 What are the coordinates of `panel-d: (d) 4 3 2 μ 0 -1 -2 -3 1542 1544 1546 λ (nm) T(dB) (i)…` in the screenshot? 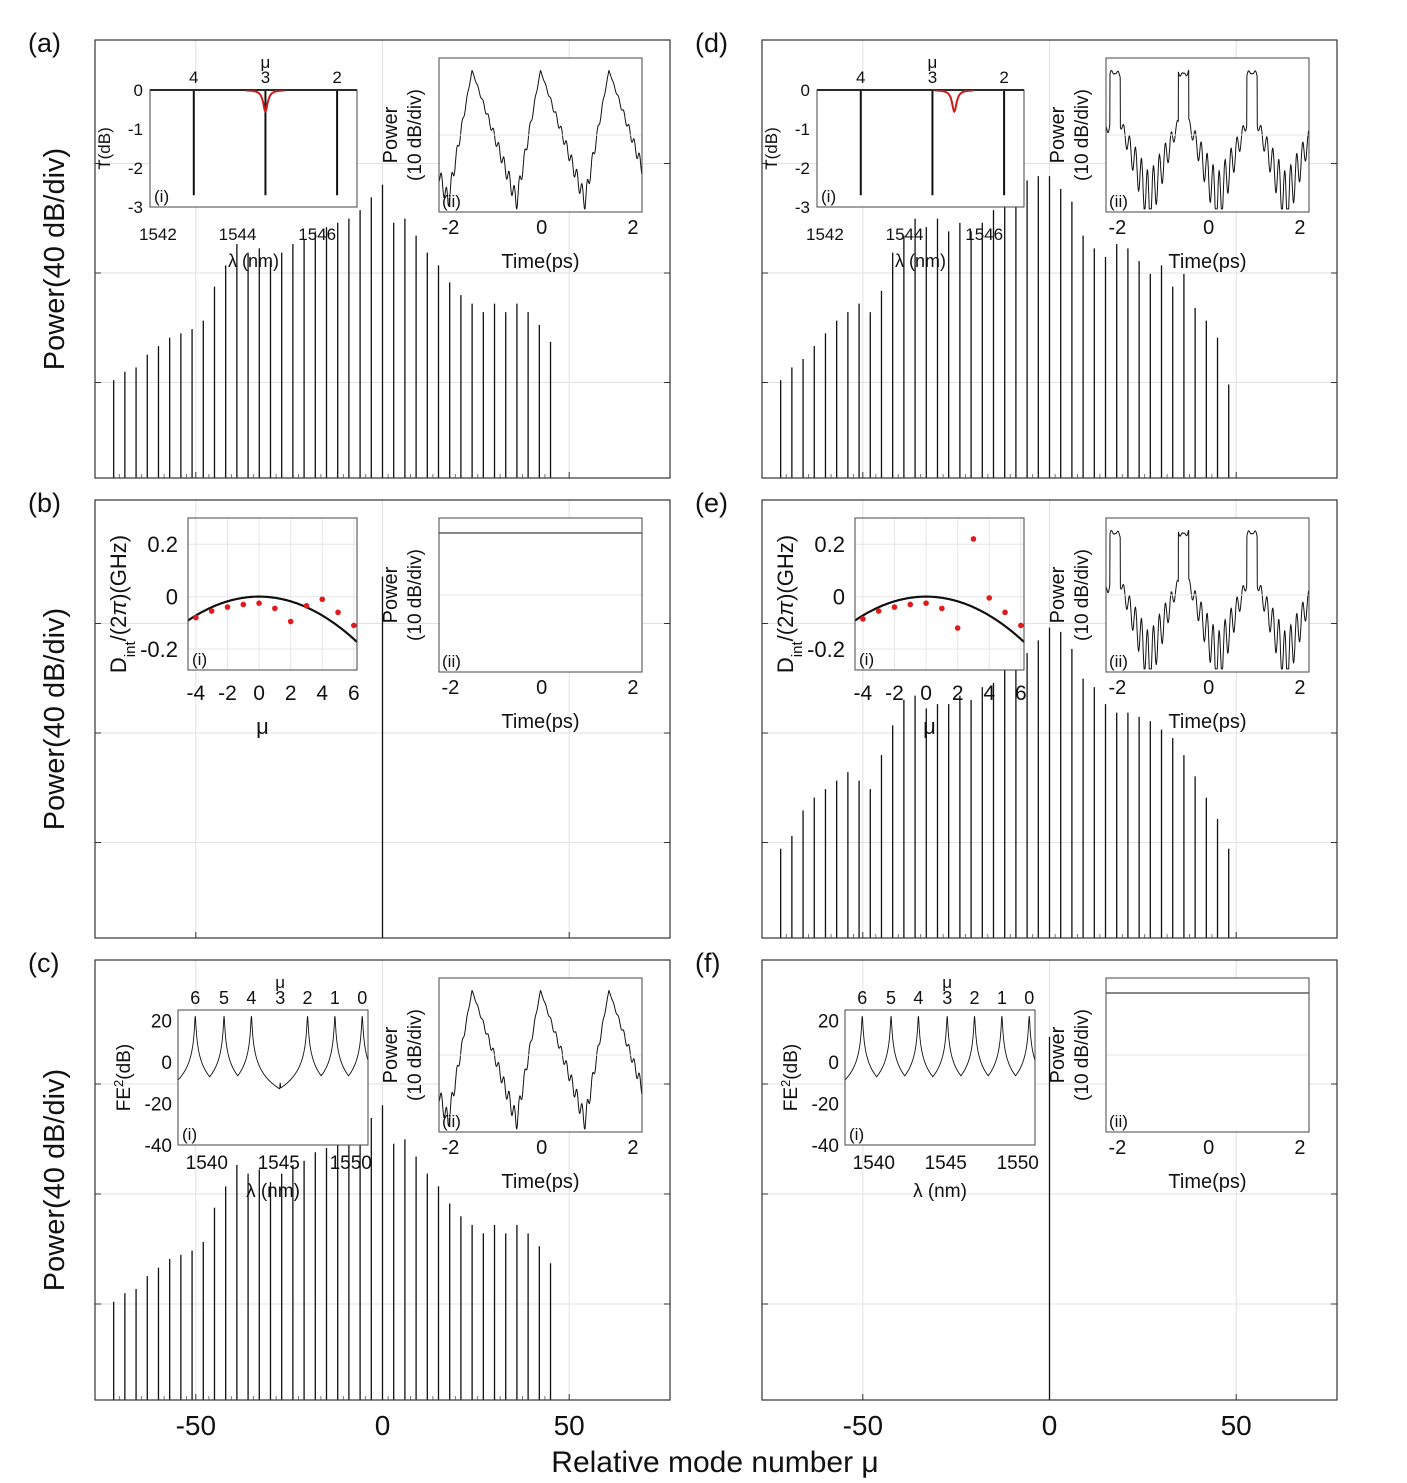 It's located at (1016, 253).